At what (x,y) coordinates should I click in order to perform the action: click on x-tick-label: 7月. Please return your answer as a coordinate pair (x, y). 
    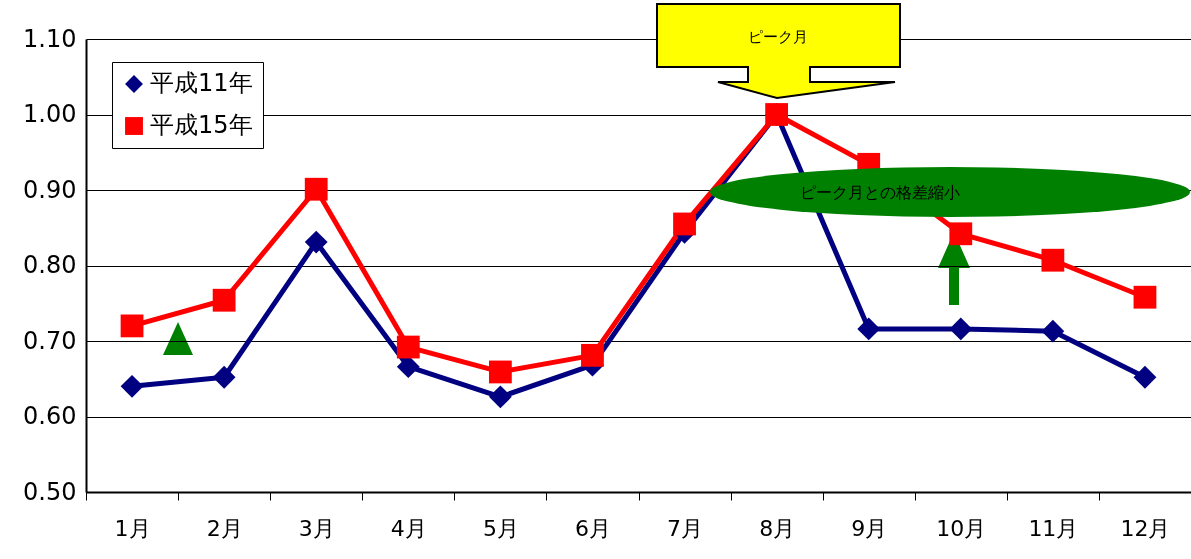
    Looking at the image, I should click on (685, 528).